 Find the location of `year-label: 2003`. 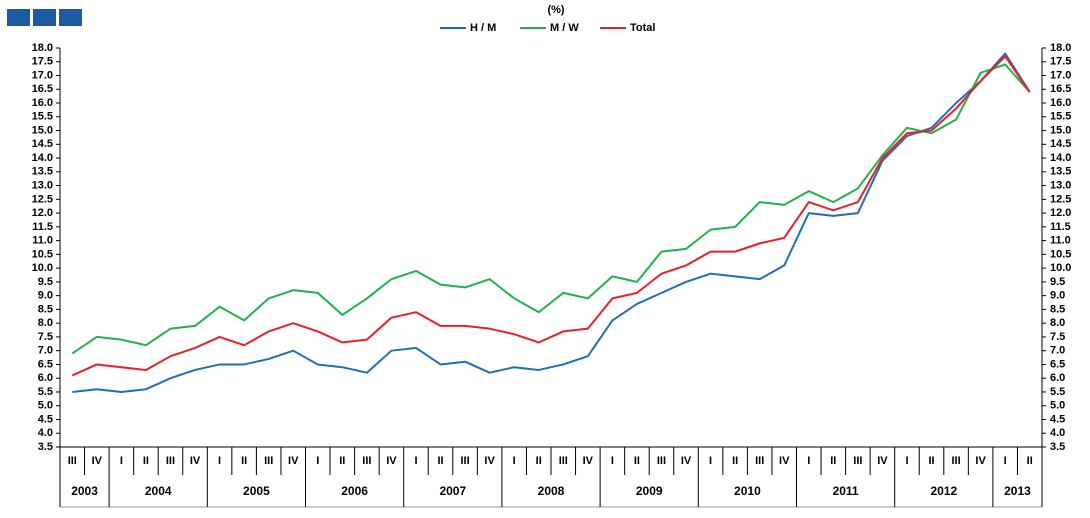

year-label: 2003 is located at coordinates (84, 491).